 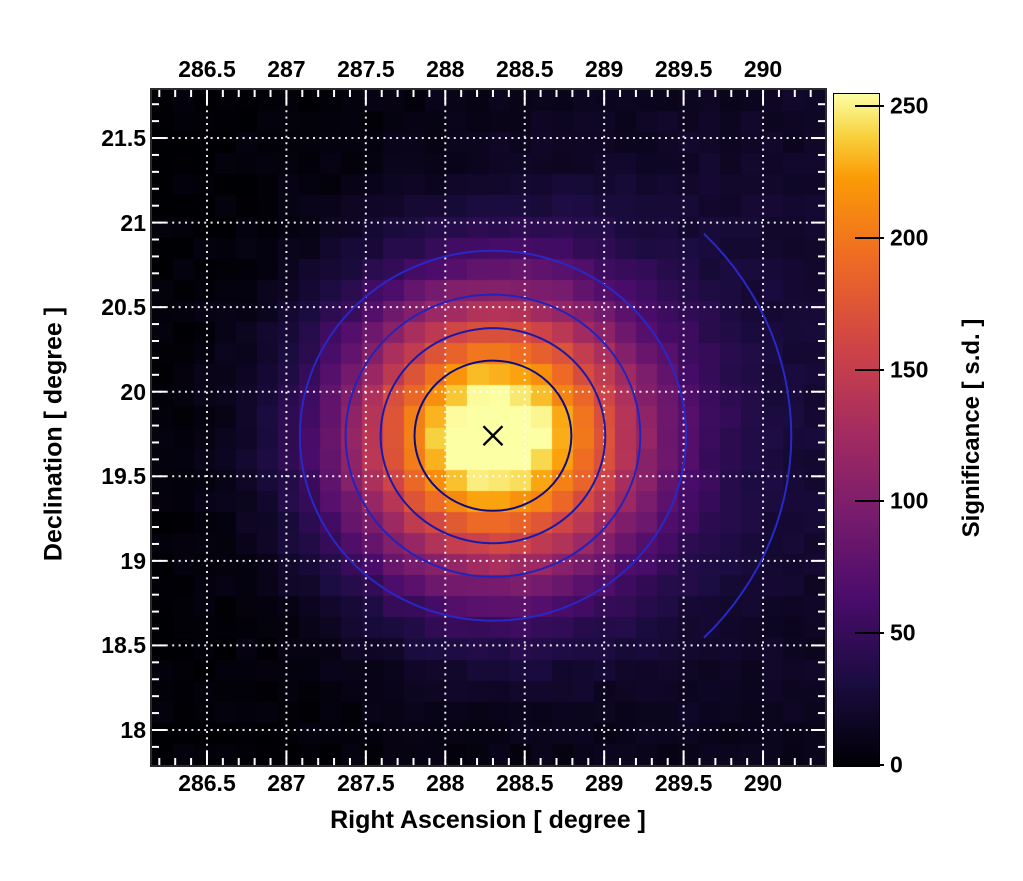 I want to click on y-tick-label: 19, so click(x=133, y=560).